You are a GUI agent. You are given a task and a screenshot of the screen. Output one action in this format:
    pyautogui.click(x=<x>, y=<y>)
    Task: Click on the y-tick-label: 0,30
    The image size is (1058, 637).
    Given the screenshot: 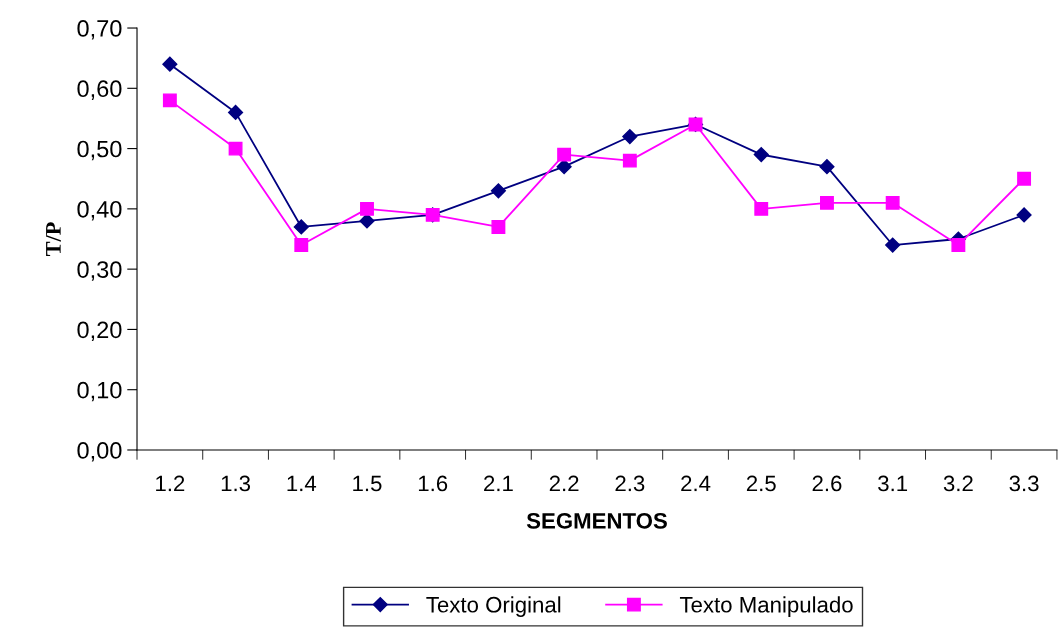 What is the action you would take?
    pyautogui.click(x=99, y=271)
    